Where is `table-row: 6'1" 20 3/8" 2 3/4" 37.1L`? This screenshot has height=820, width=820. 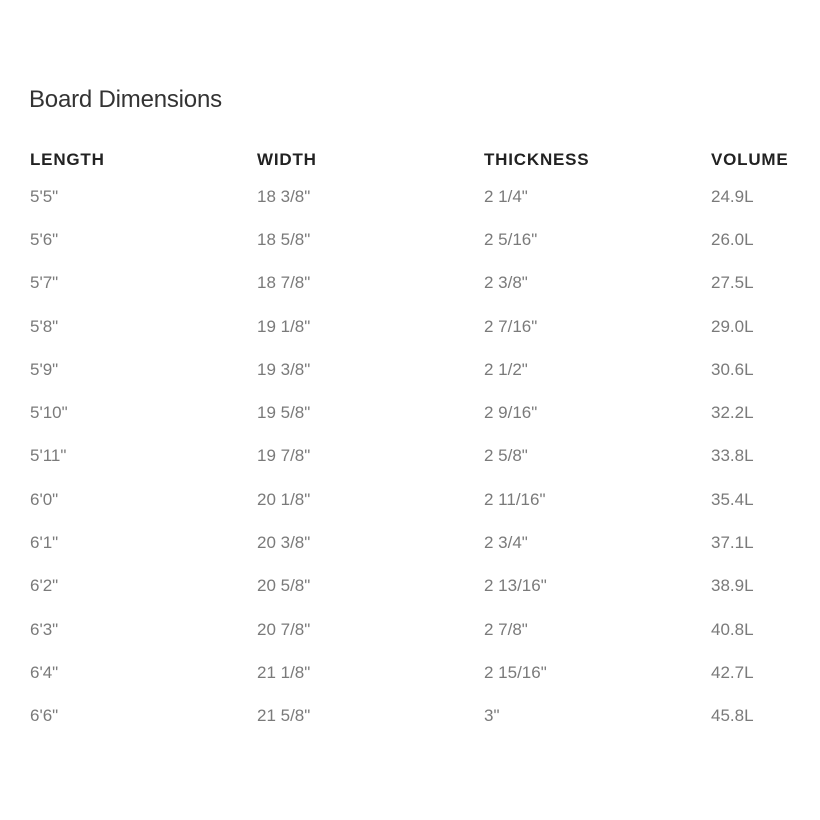
table-row: 6'1" 20 3/8" 2 3/4" 37.1L is located at coordinates (425, 542).